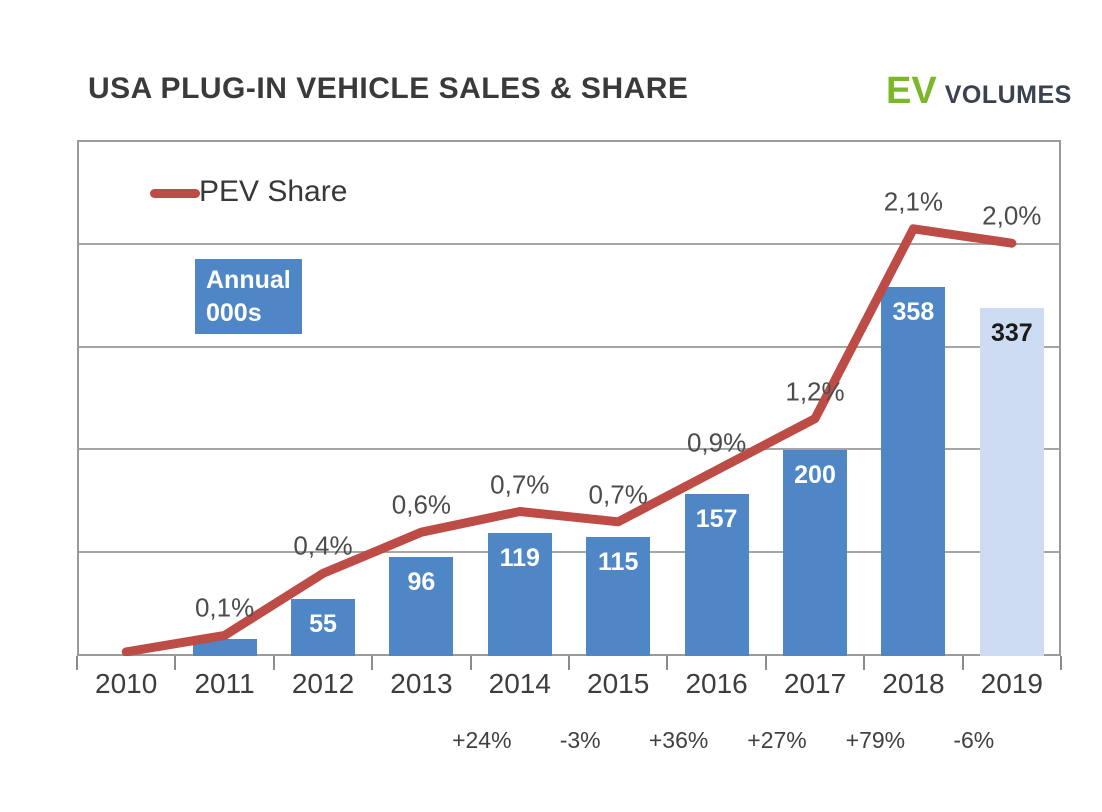 This screenshot has width=1102, height=812. What do you see at coordinates (388, 88) in the screenshot?
I see `chart-title: USA PLUG-IN VEHICLE SALES & SHARE` at bounding box center [388, 88].